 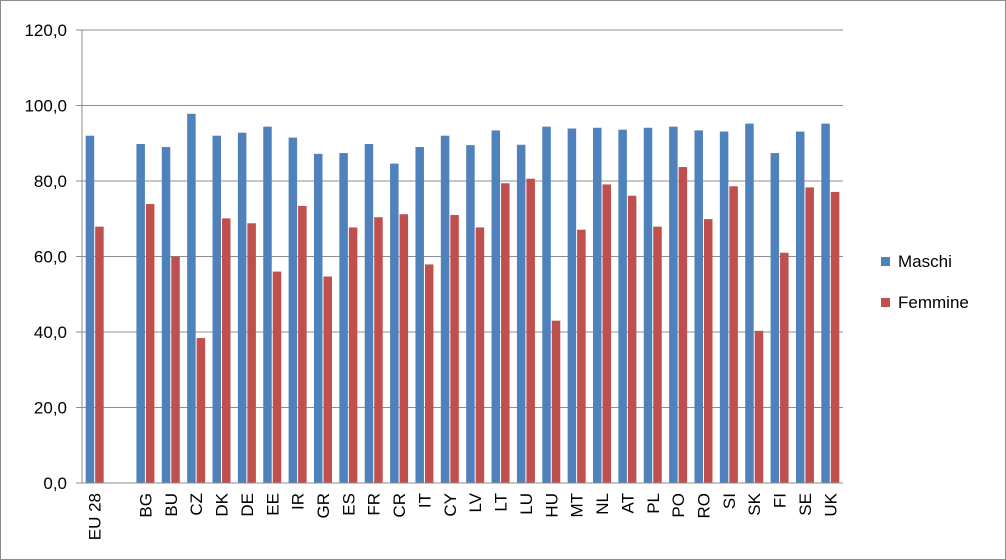 What do you see at coordinates (925, 261) in the screenshot?
I see `legend-label-maschi: Maschi` at bounding box center [925, 261].